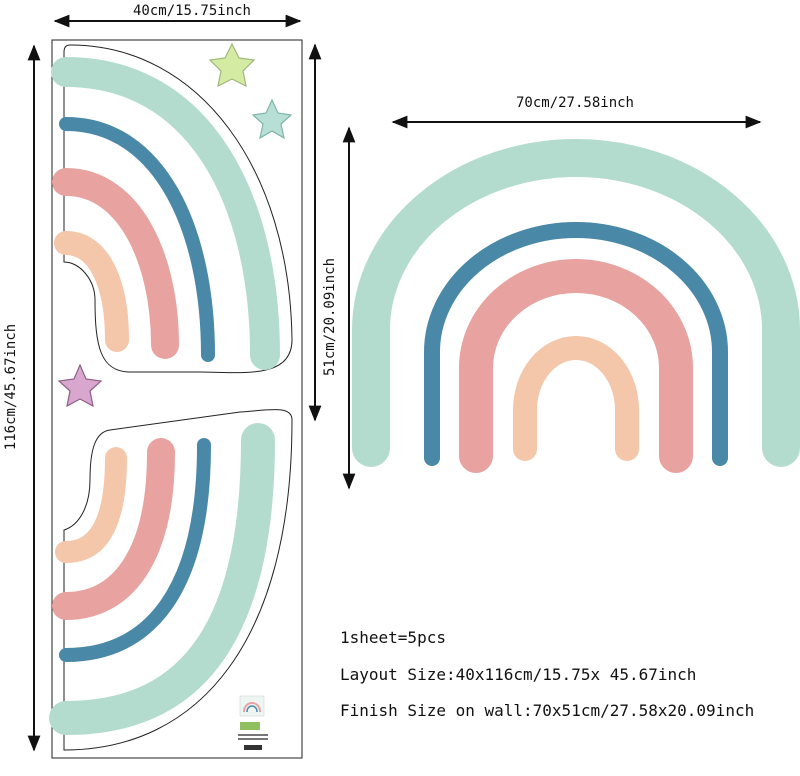 This screenshot has width=800, height=776. I want to click on top-pink-band, so click(115, 263).